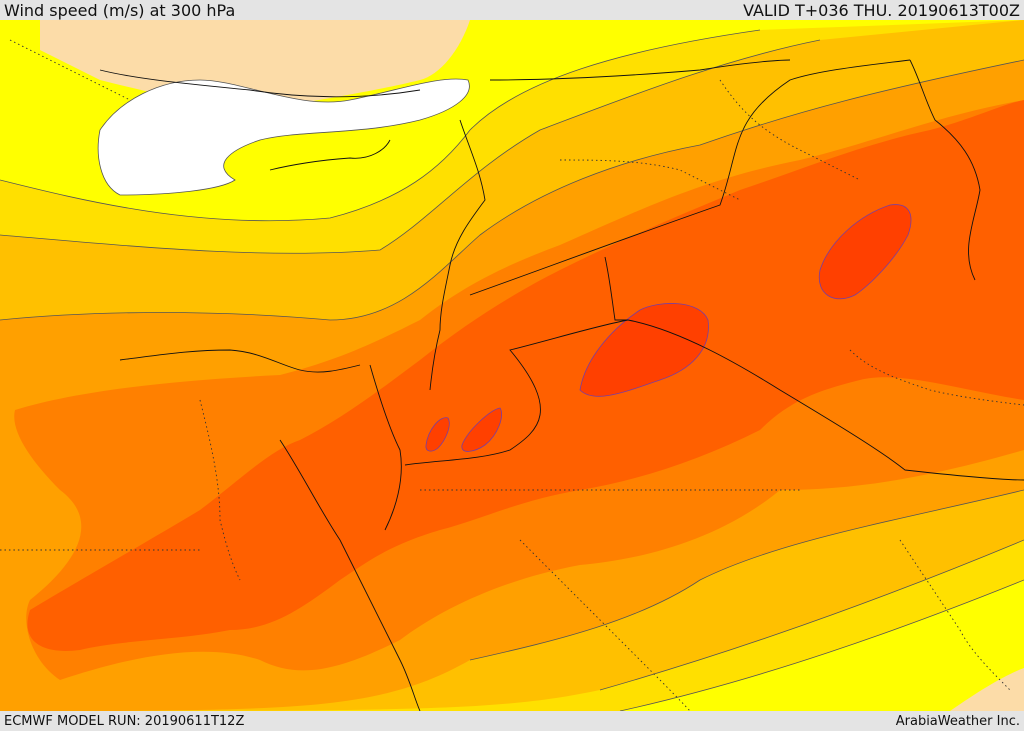 This screenshot has width=1024, height=731. Describe the element at coordinates (124, 721) in the screenshot. I see `model-run: ECMWF MODEL RUN: 20190611T12Z` at that location.